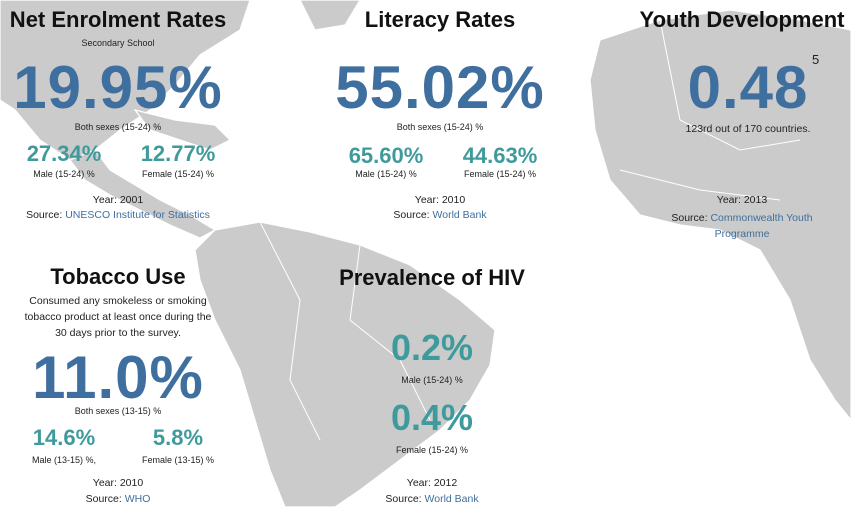 This screenshot has width=851, height=507. Describe the element at coordinates (118, 87) in the screenshot. I see `main-value: 19.95%` at that location.